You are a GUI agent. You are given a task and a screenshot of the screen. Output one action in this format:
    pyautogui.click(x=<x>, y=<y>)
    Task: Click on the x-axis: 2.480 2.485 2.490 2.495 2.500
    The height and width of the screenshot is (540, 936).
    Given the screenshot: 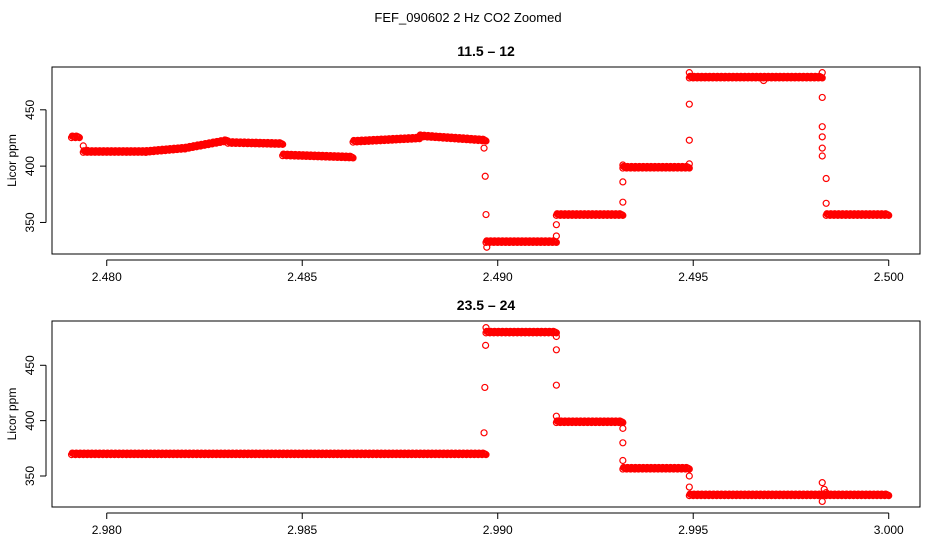 What is the action you would take?
    pyautogui.click(x=498, y=271)
    